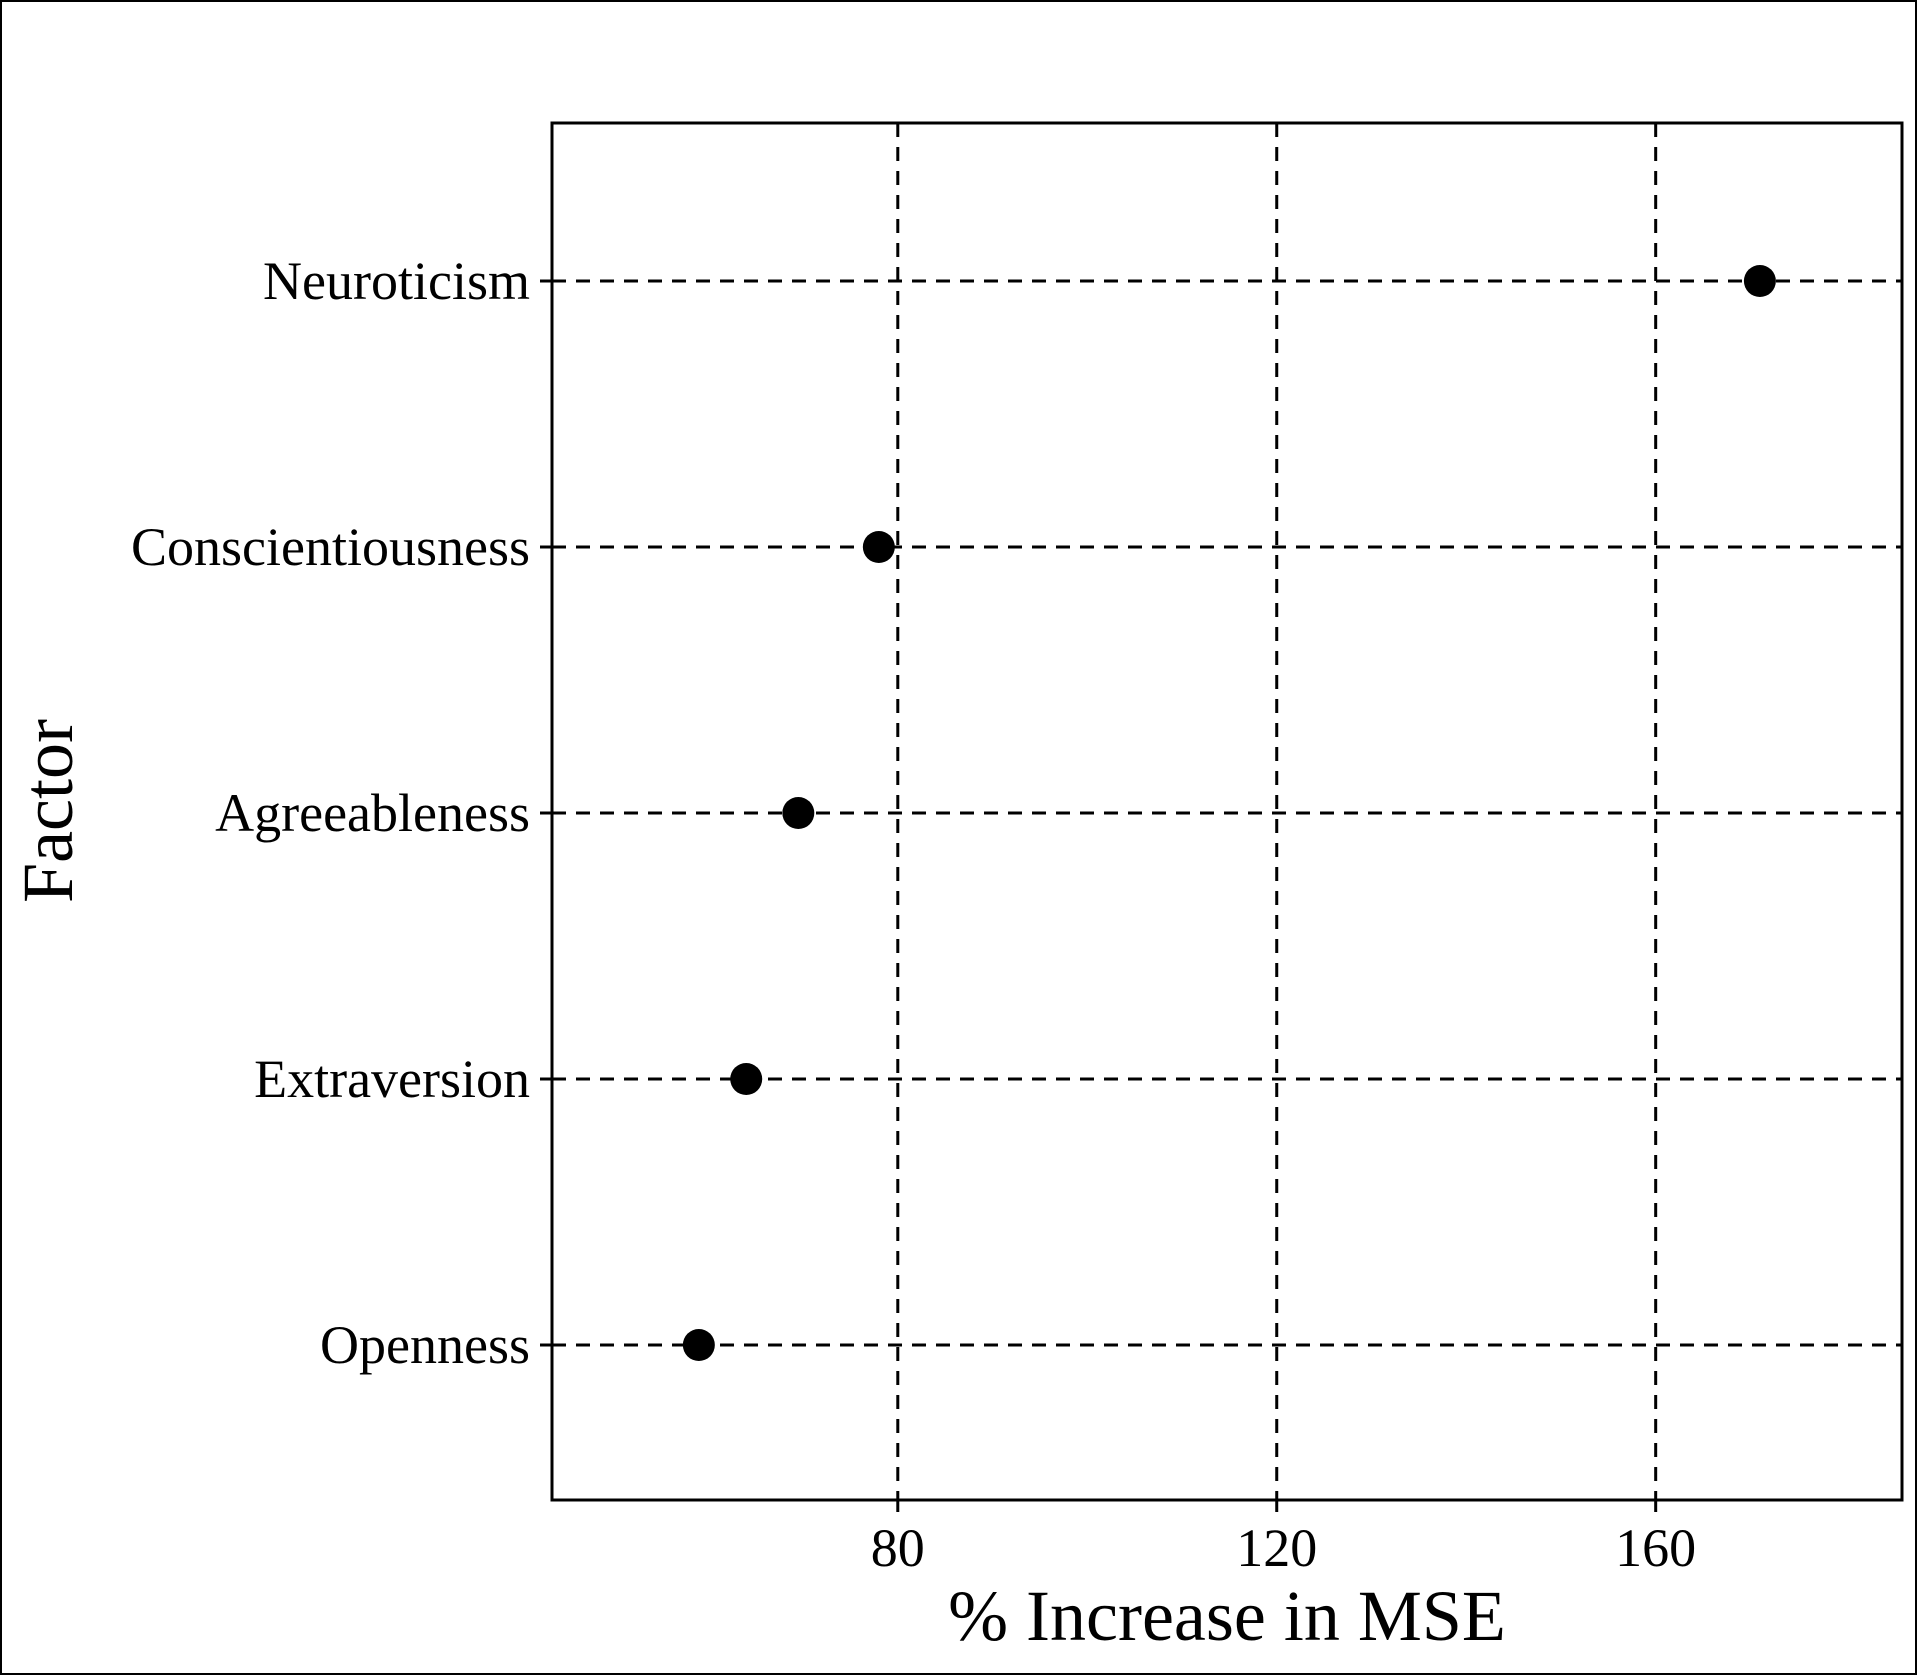  Describe the element at coordinates (330, 547) in the screenshot. I see `y-tick-label-conscientiousness: Conscientiousness` at that location.